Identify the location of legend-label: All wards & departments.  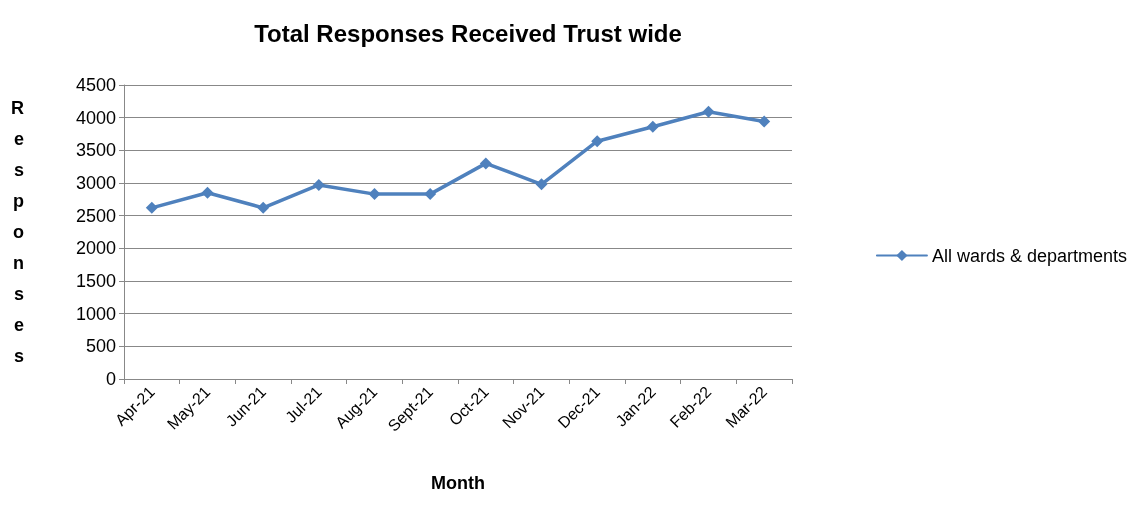
(1029, 255).